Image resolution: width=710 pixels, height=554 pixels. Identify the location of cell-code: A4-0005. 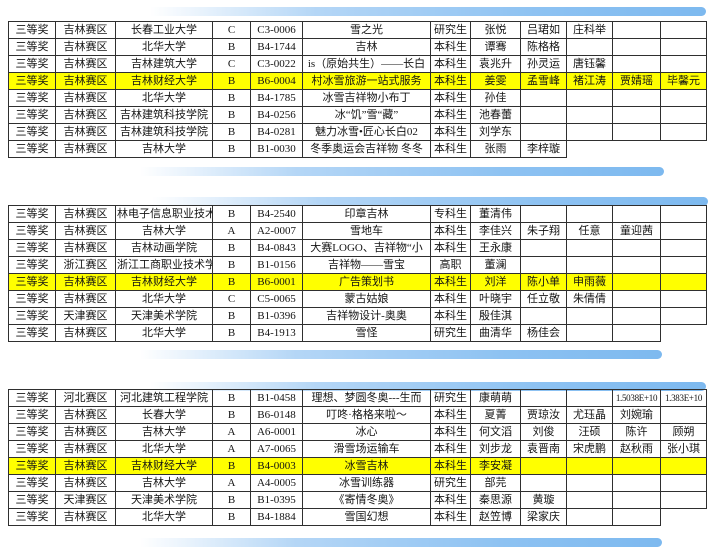
(276, 483).